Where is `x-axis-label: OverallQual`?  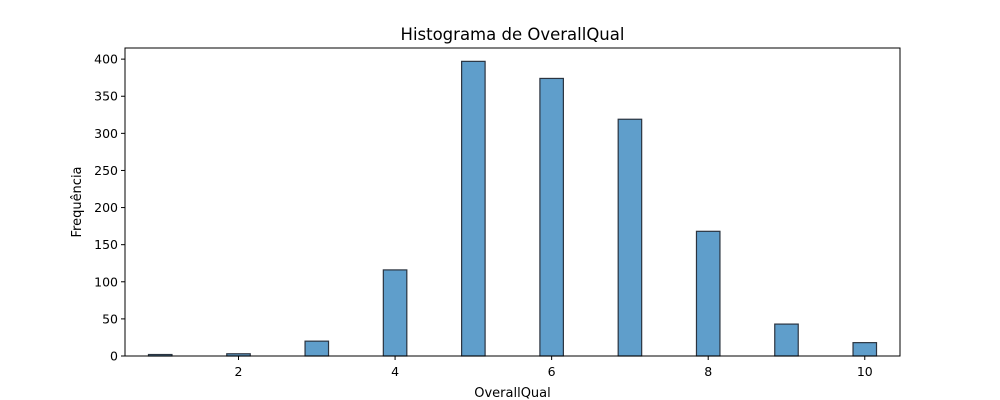
x-axis-label: OverallQual is located at coordinates (512, 393).